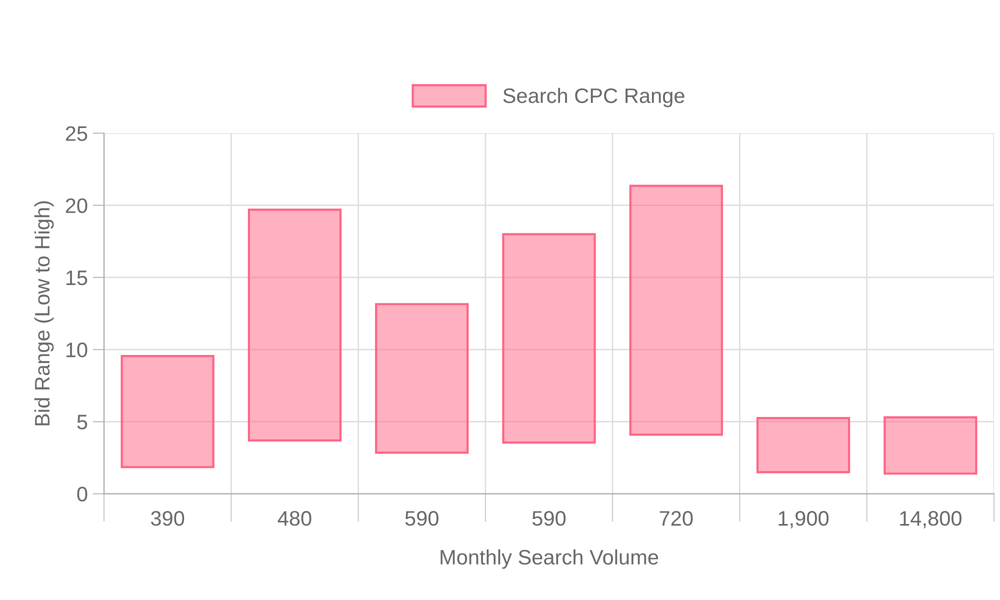 The image size is (1000, 600). I want to click on y-axis-title: Bid Range (Low to High), so click(44, 313).